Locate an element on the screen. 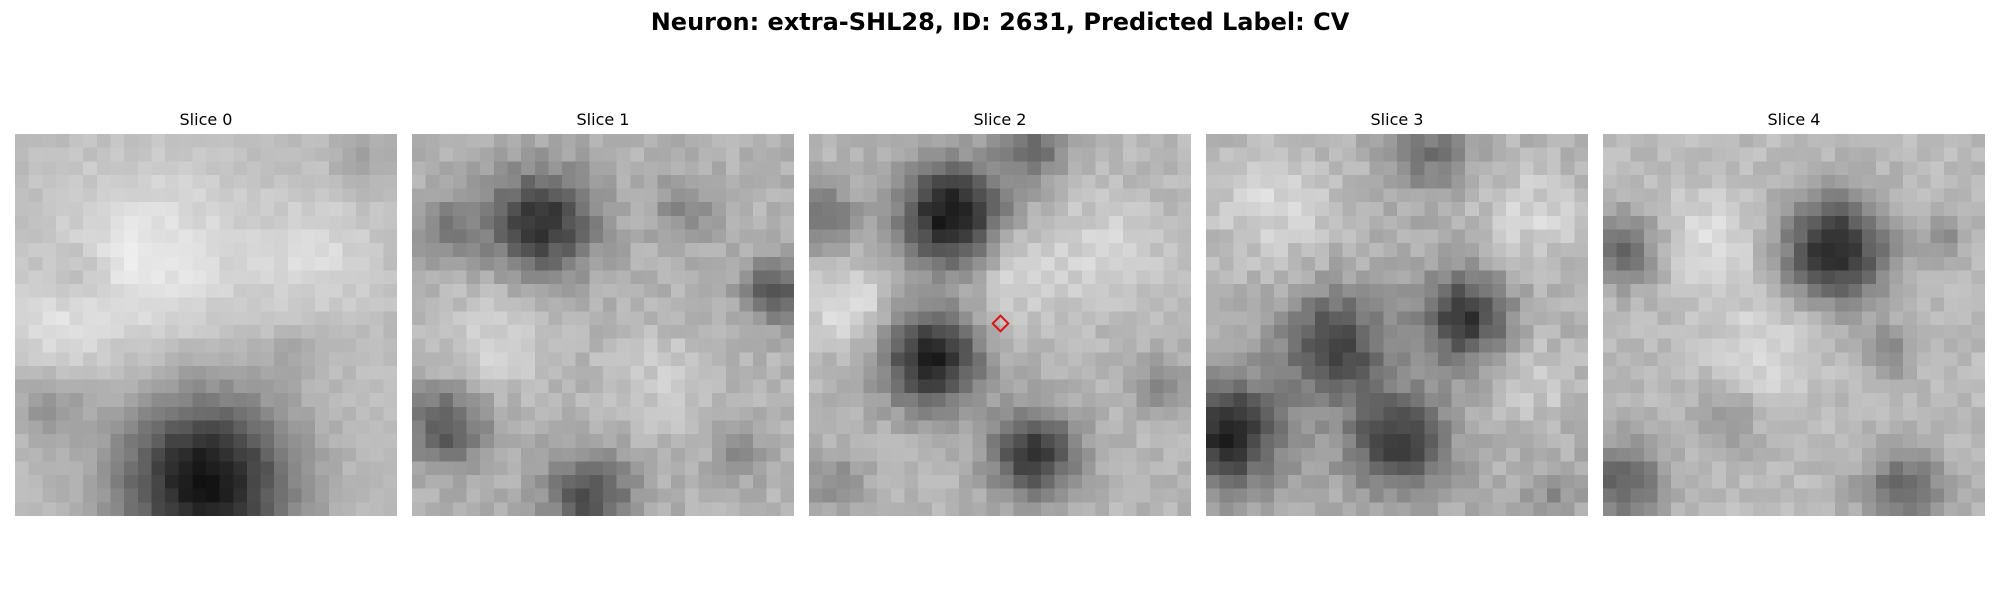  slice-panel-3: Slice 3 is located at coordinates (1397, 312).